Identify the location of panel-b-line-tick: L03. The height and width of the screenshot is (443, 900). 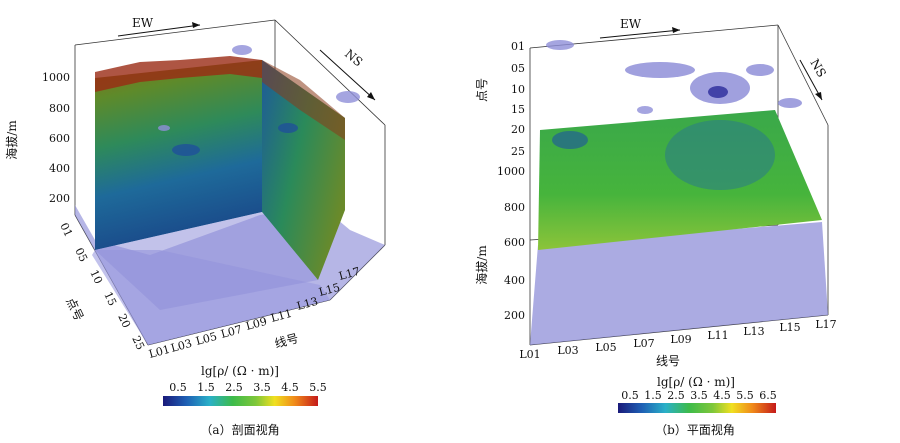
(567, 350).